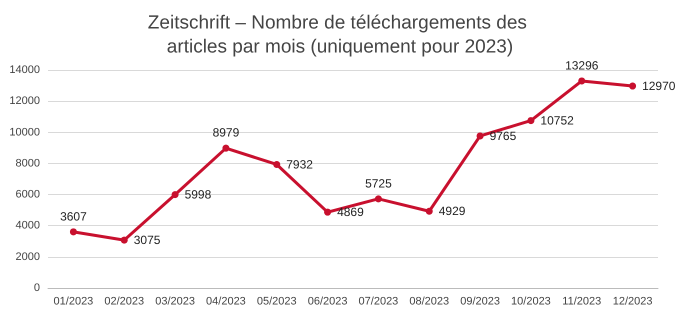  What do you see at coordinates (531, 302) in the screenshot?
I see `x-tick-label: 10/2023` at bounding box center [531, 302].